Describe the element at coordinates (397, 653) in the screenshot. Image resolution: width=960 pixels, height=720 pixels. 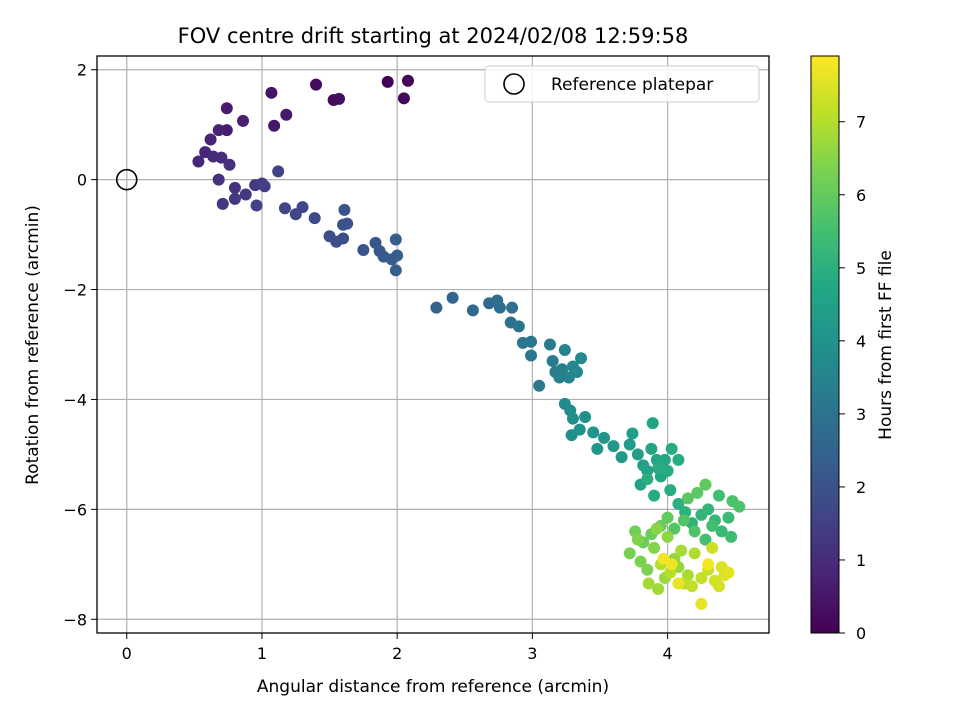
I see `x-tick-label: 2` at that location.